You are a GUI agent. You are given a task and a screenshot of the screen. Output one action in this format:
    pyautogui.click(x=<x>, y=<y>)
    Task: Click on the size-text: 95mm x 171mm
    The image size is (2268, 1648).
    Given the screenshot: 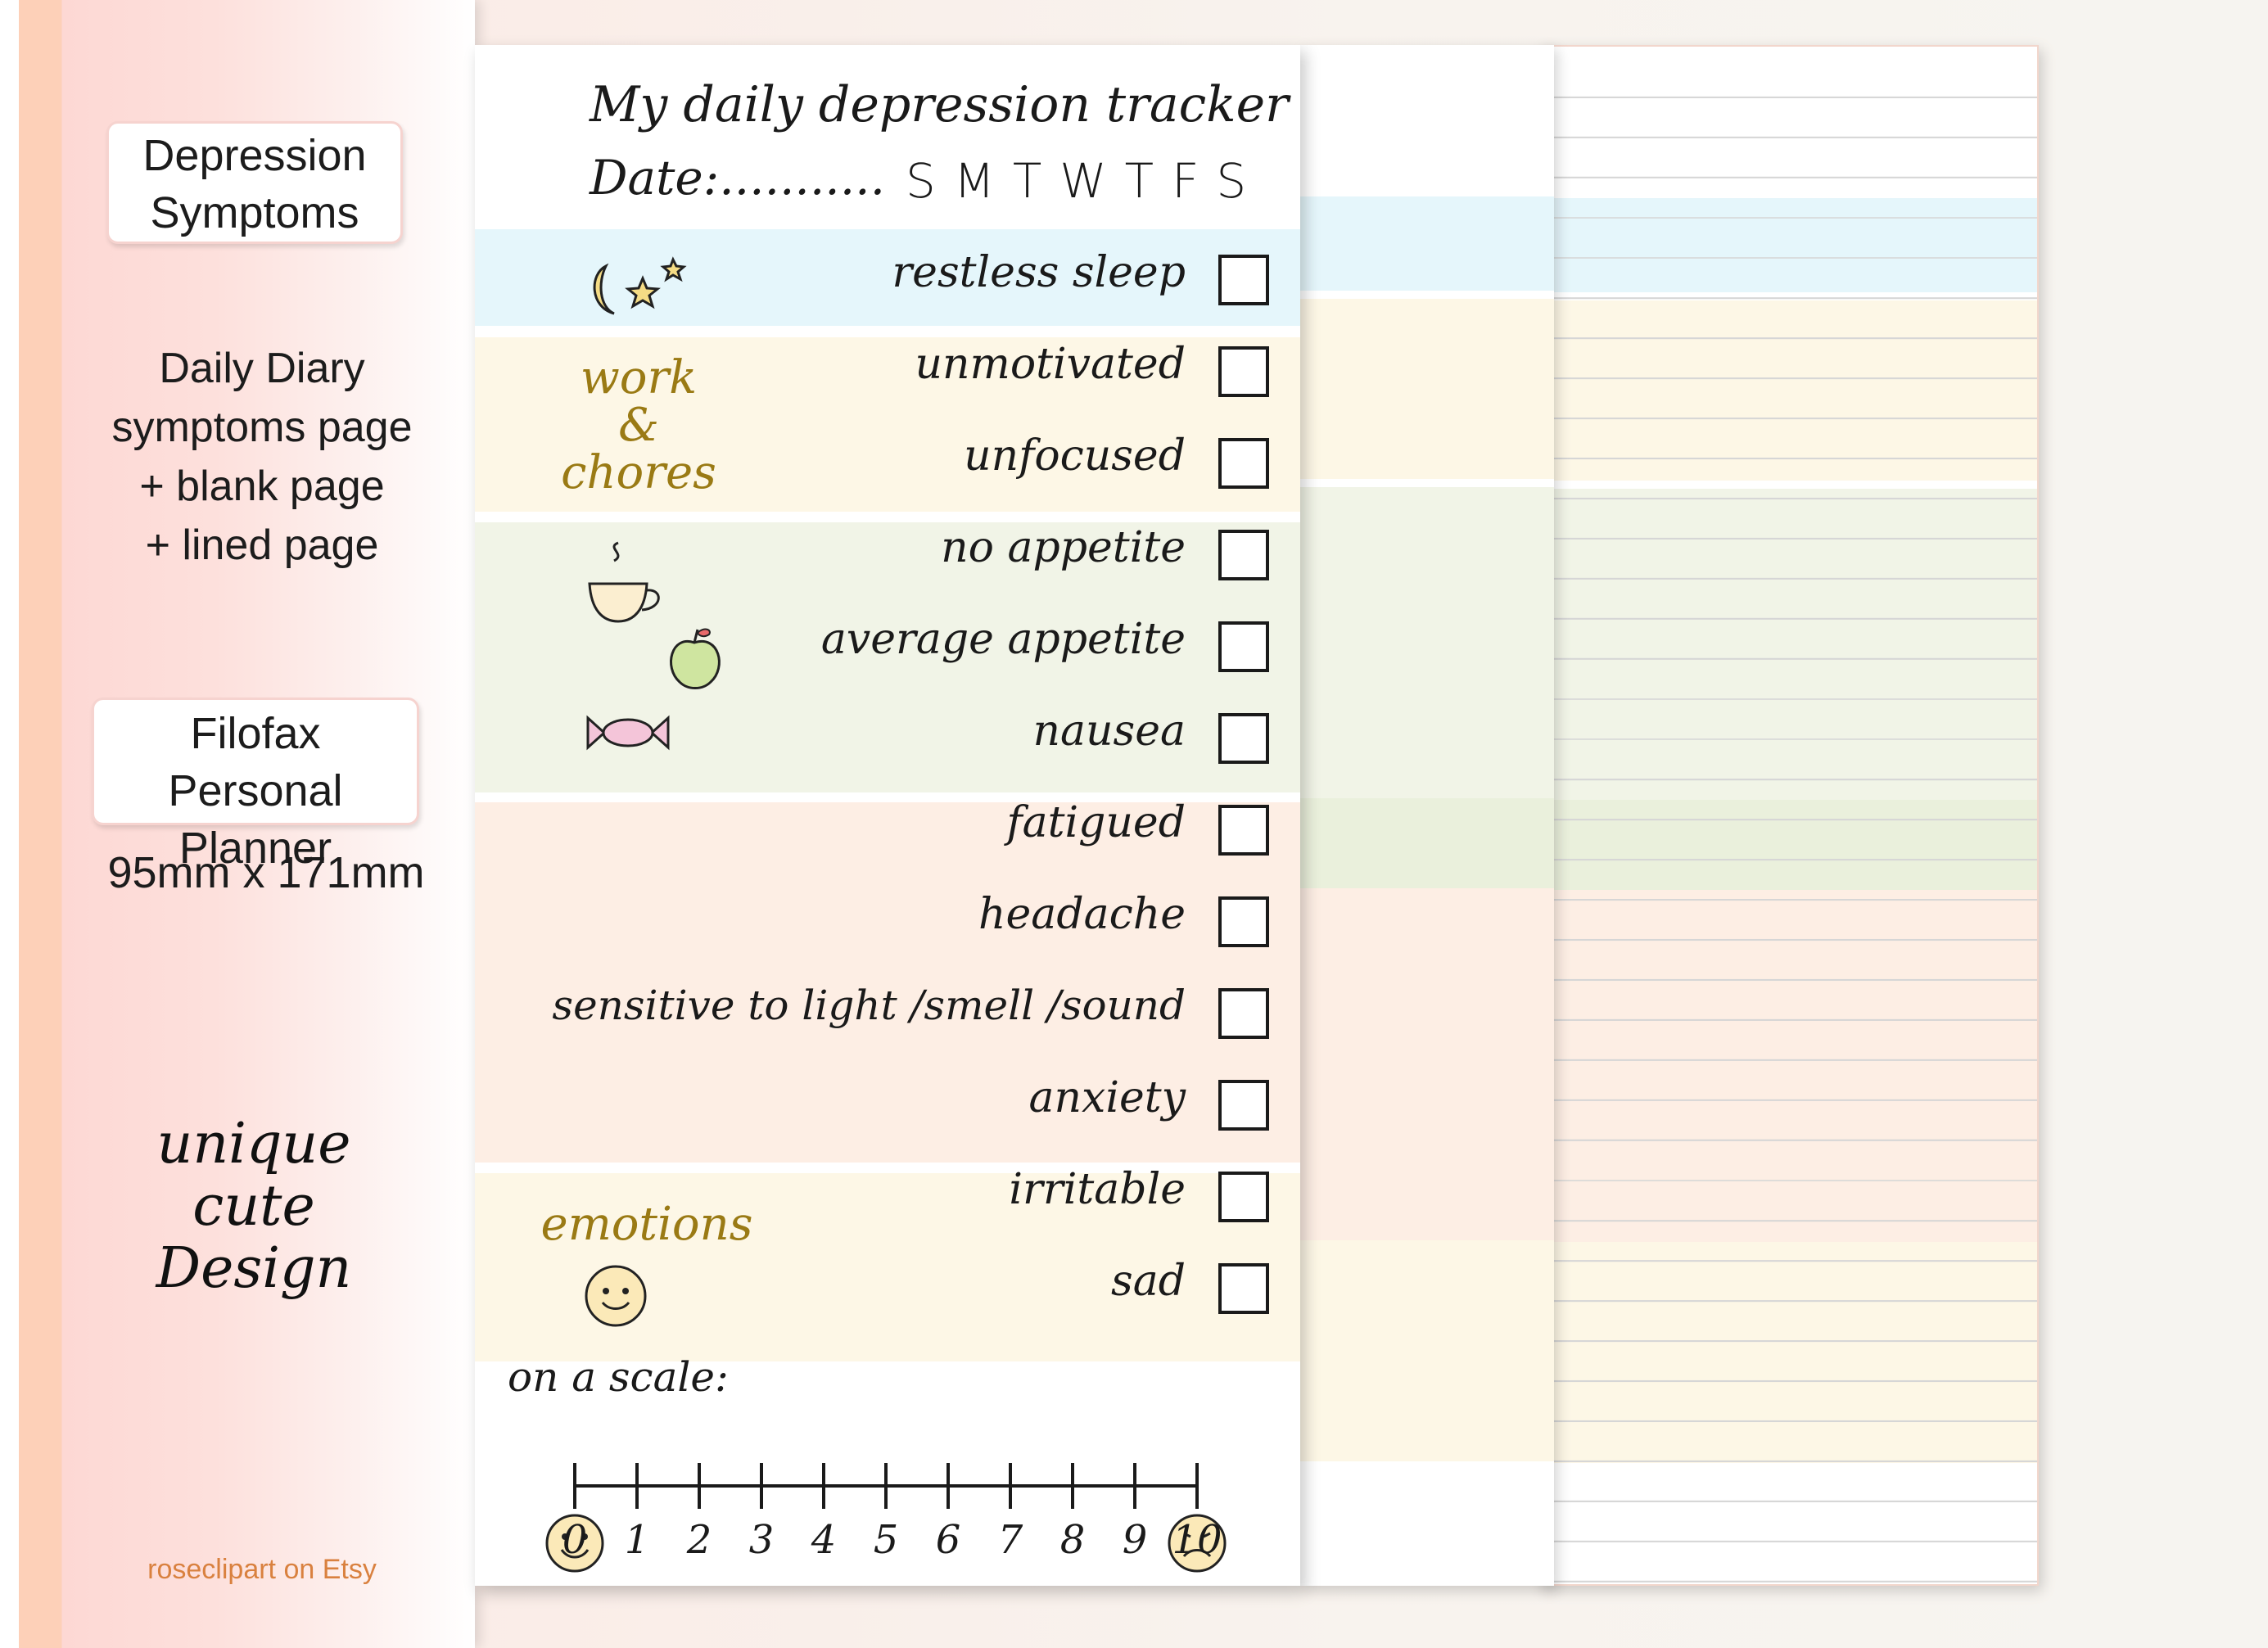 What is the action you would take?
    pyautogui.click(x=266, y=872)
    